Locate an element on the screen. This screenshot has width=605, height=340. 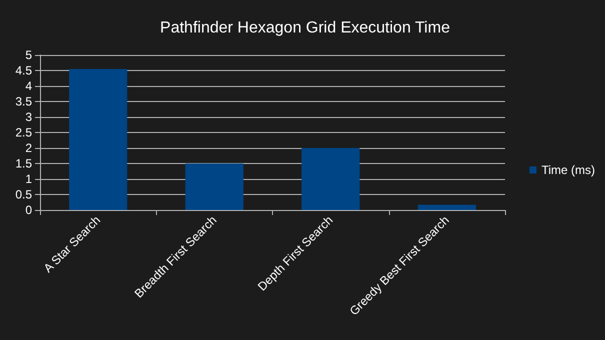
y-tick-label: 2.5 is located at coordinates (23, 133).